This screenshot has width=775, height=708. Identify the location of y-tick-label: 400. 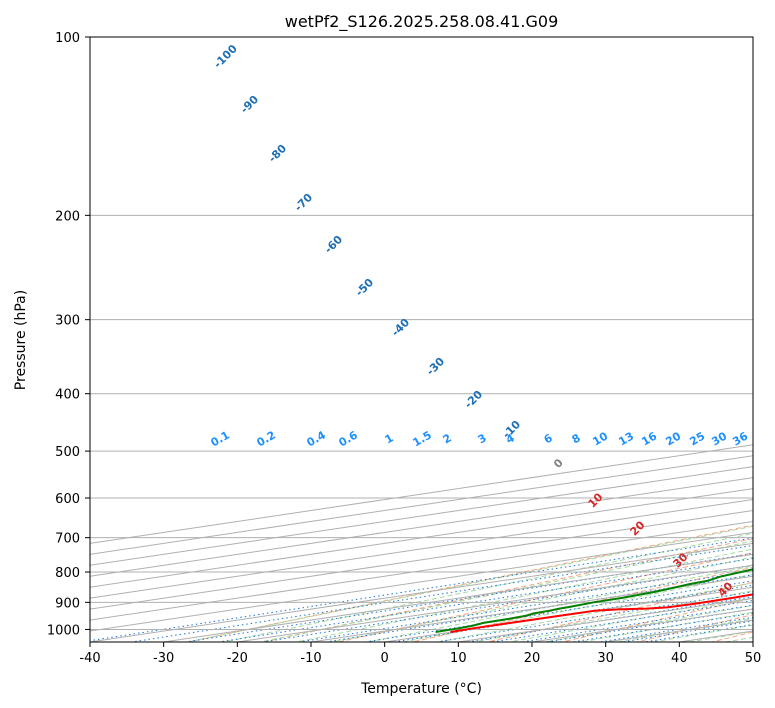
(67, 395).